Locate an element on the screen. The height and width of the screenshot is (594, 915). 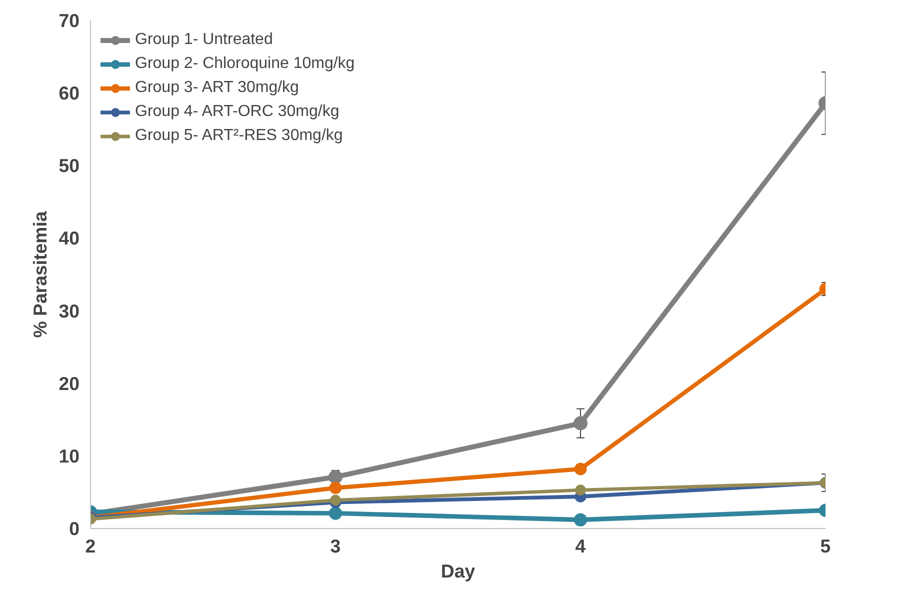
y-tick-label: 70 is located at coordinates (69, 20).